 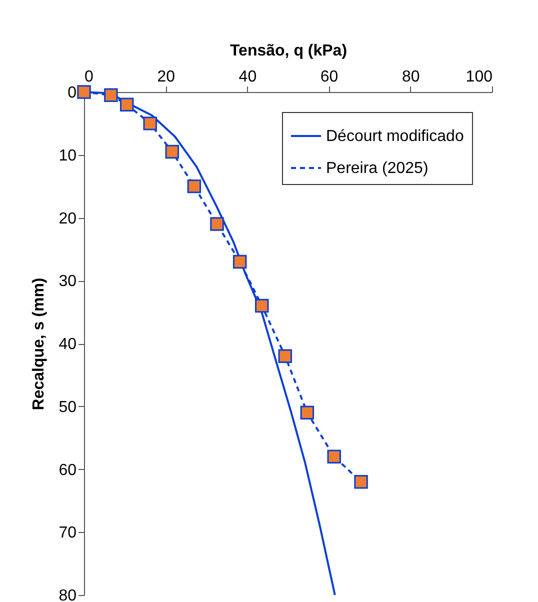 What do you see at coordinates (89, 77) in the screenshot?
I see `x-tick-label: 0` at bounding box center [89, 77].